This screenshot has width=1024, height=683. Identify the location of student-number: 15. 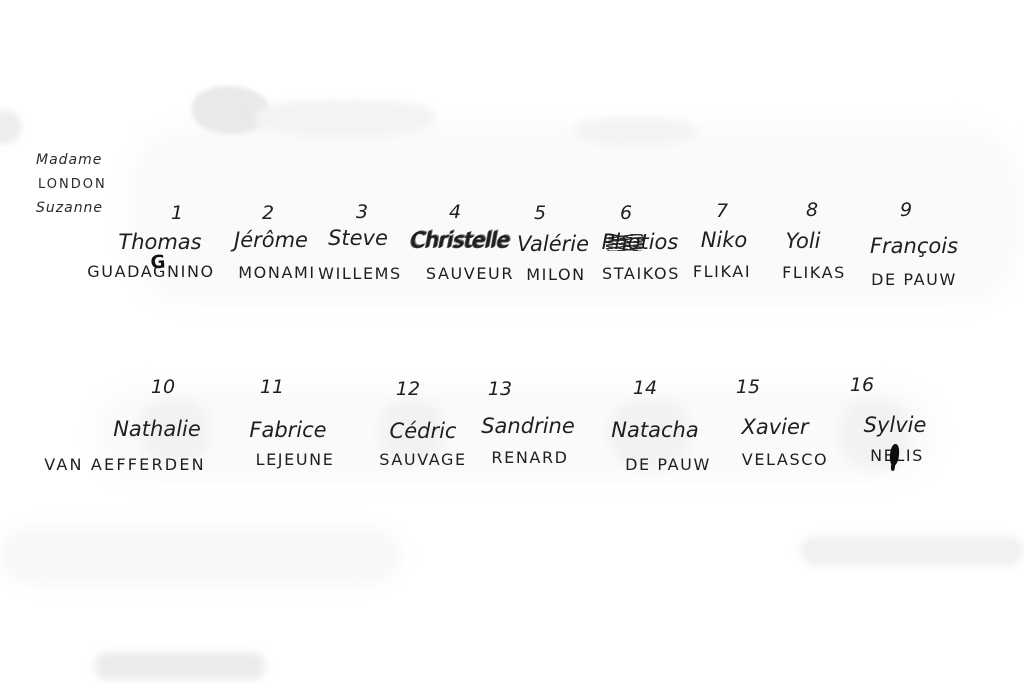
(748, 387).